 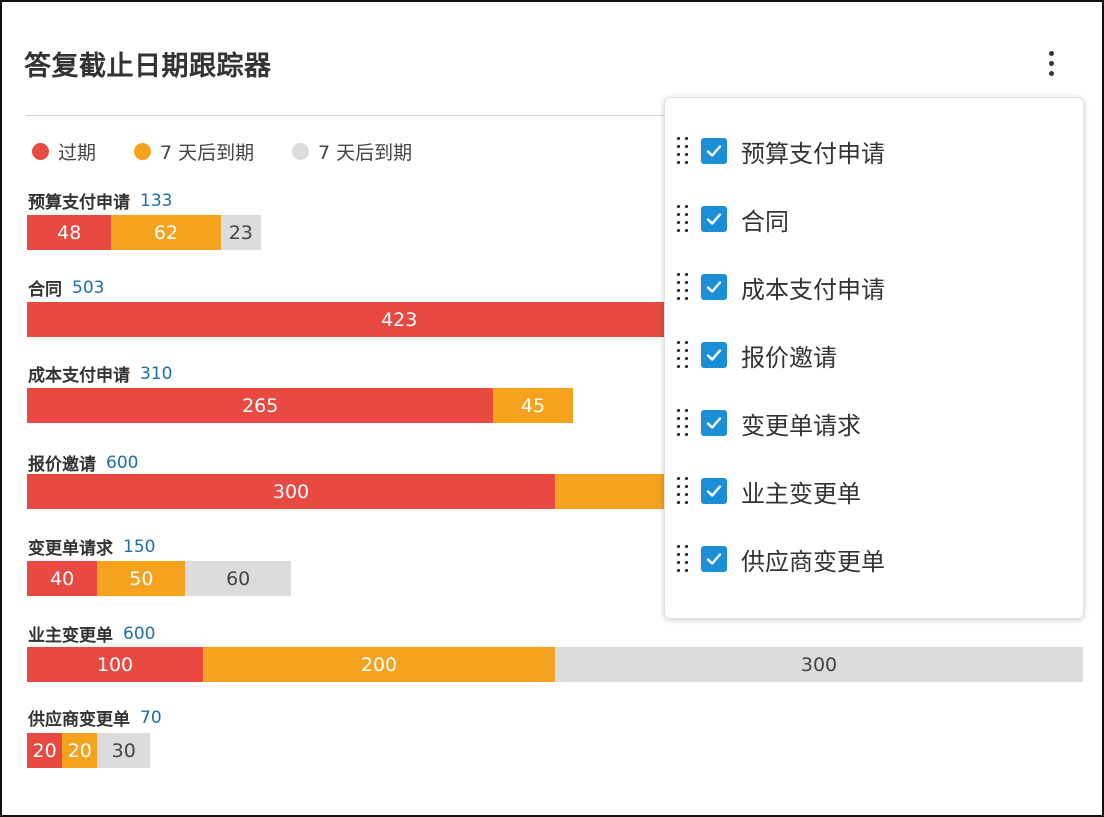 I want to click on bar-segment-overdue: 265, so click(x=260, y=405).